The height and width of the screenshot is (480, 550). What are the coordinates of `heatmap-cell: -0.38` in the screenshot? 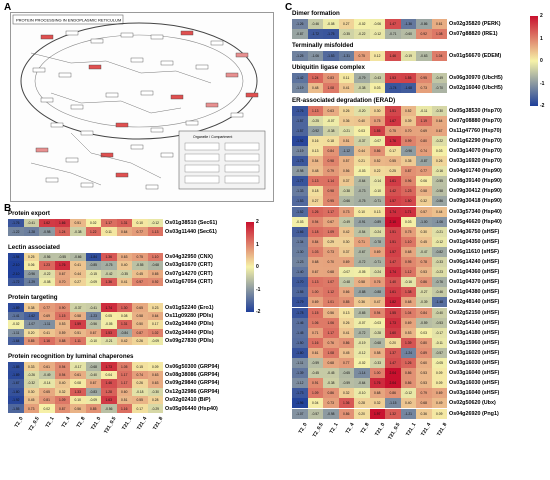 It's located at (346, 191).